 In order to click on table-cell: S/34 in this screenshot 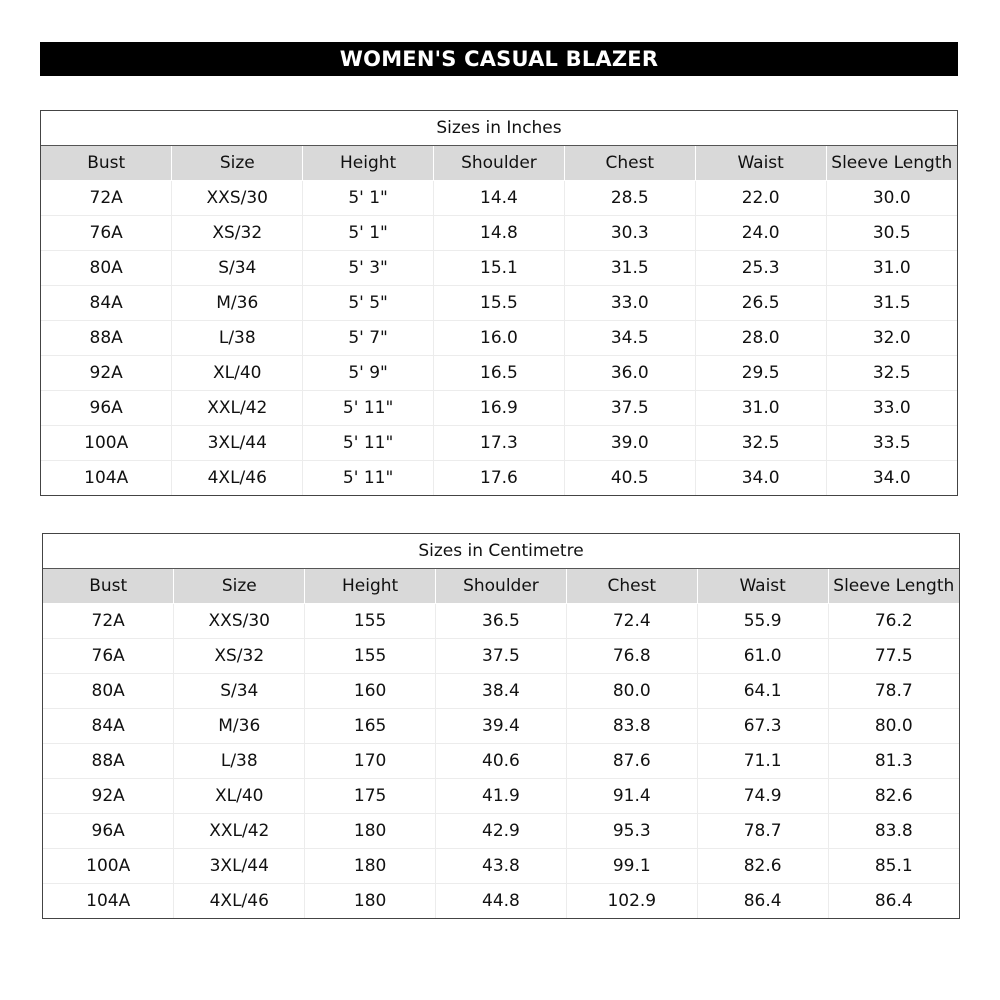, I will do `click(239, 691)`.